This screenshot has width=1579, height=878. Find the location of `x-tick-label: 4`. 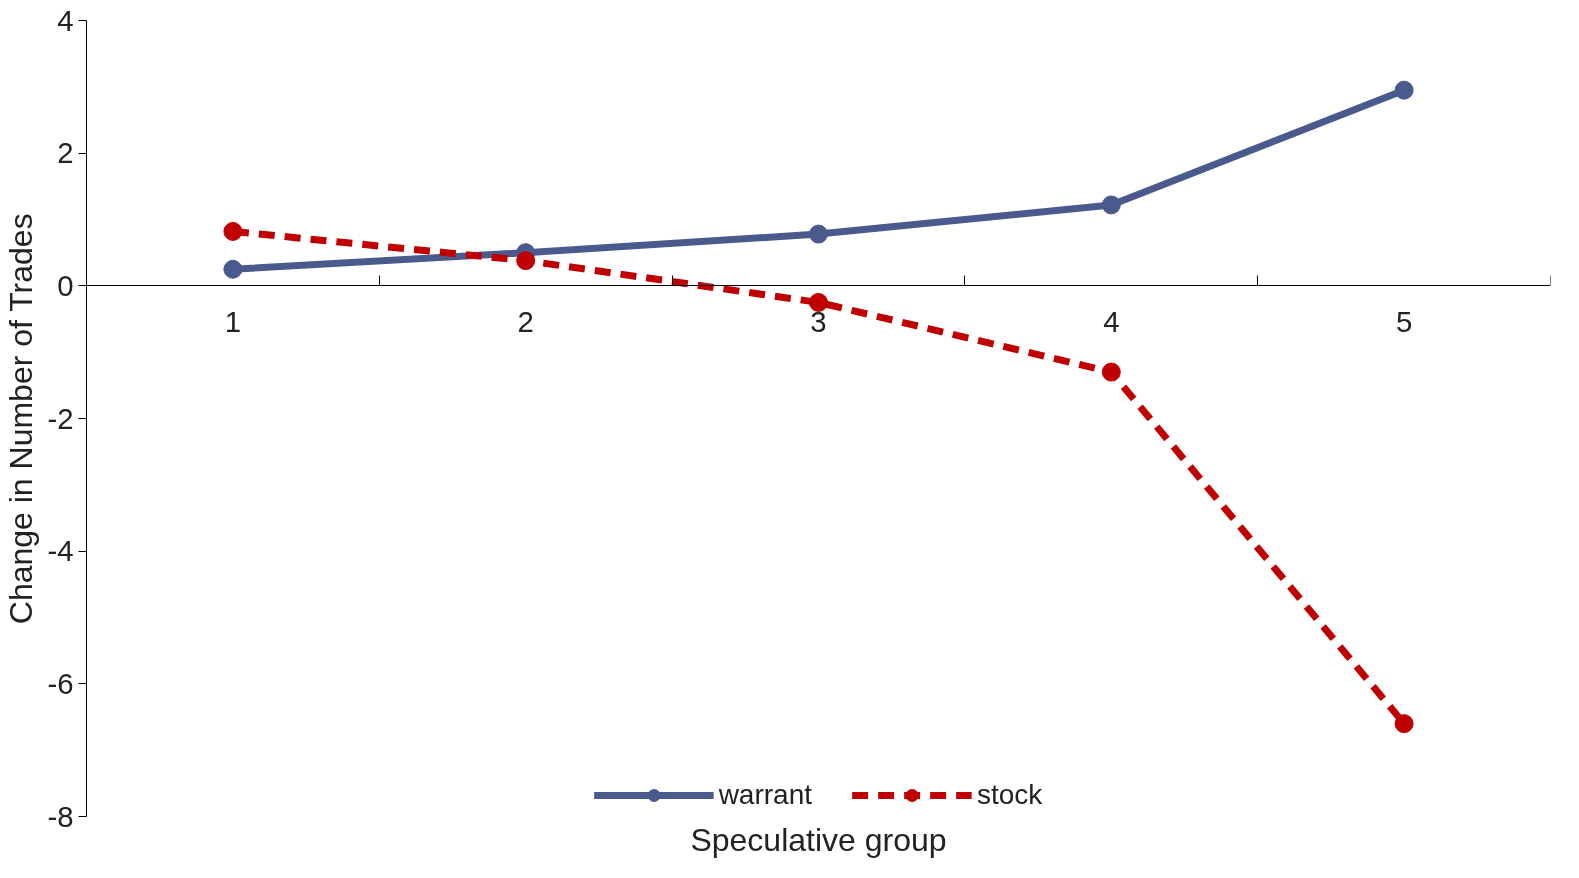

x-tick-label: 4 is located at coordinates (1111, 321).